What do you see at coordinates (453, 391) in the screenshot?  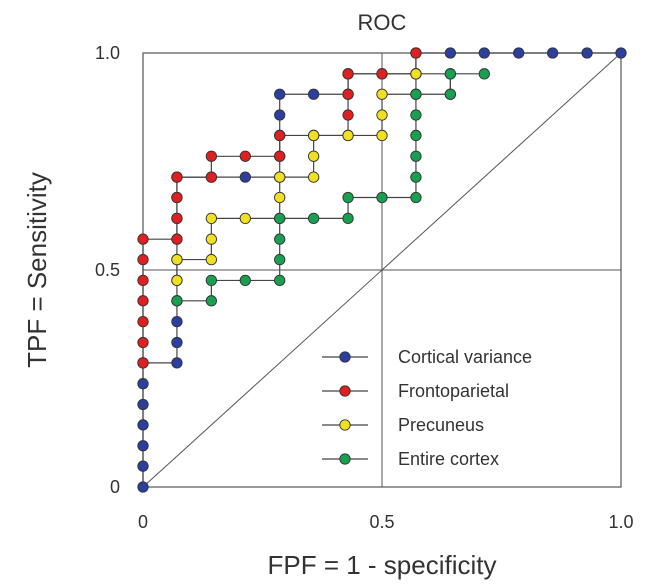 I see `legend-label-1: Frontoparietal` at bounding box center [453, 391].